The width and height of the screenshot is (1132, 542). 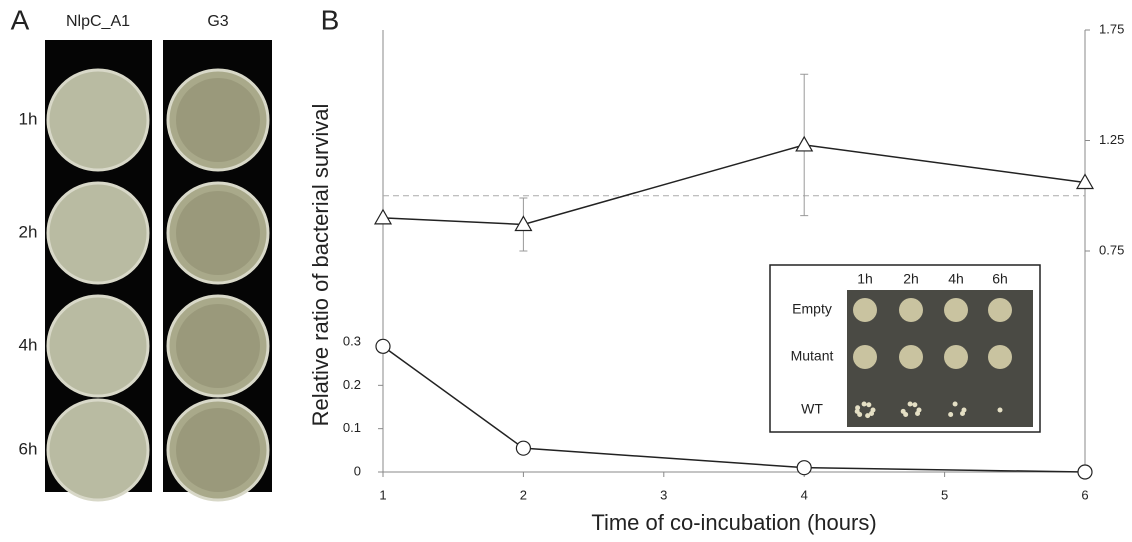 What do you see at coordinates (20, 19) in the screenshot?
I see `panel-label: A` at bounding box center [20, 19].